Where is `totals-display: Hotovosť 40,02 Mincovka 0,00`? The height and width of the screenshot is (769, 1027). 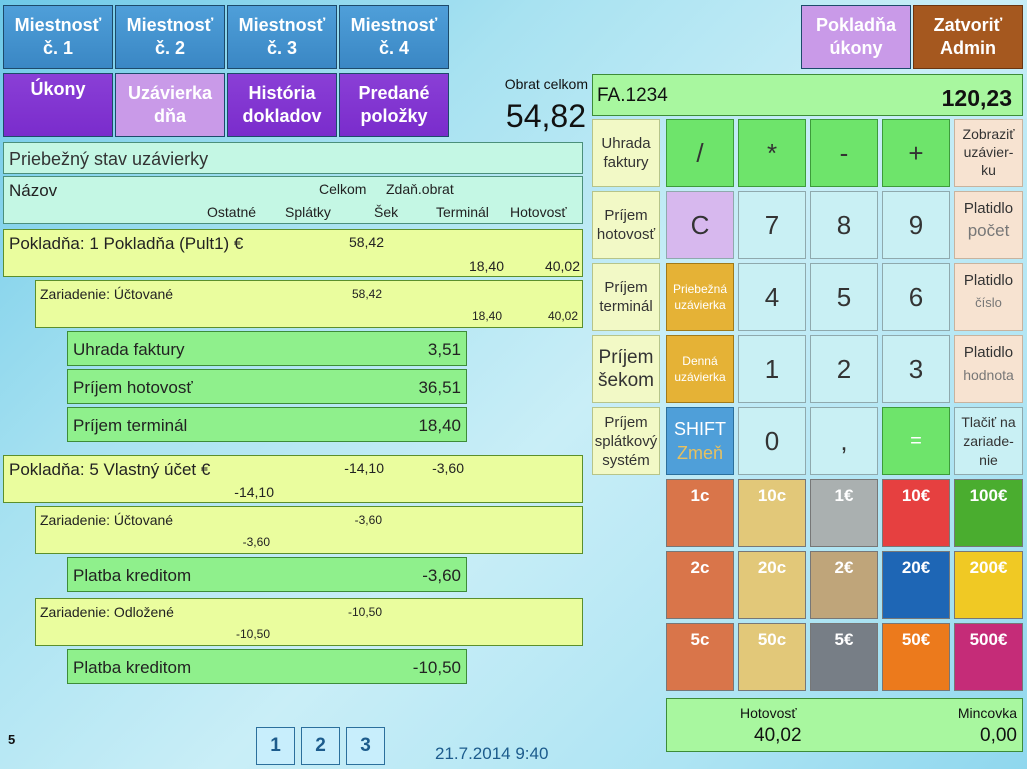 totals-display: Hotovosť 40,02 Mincovka 0,00 is located at coordinates (844, 725).